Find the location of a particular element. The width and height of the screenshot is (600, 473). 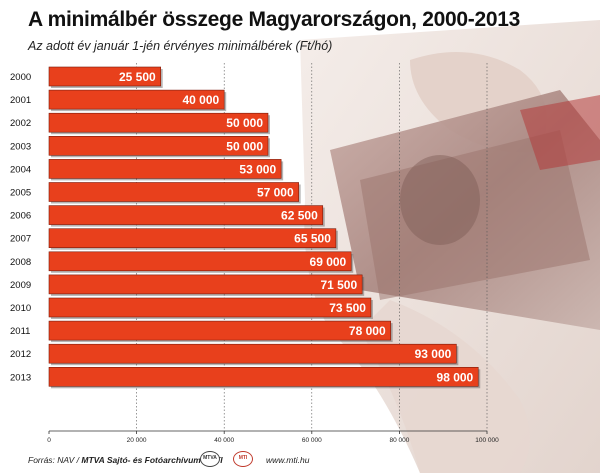

year-label-2007: 2007 is located at coordinates (20, 239).